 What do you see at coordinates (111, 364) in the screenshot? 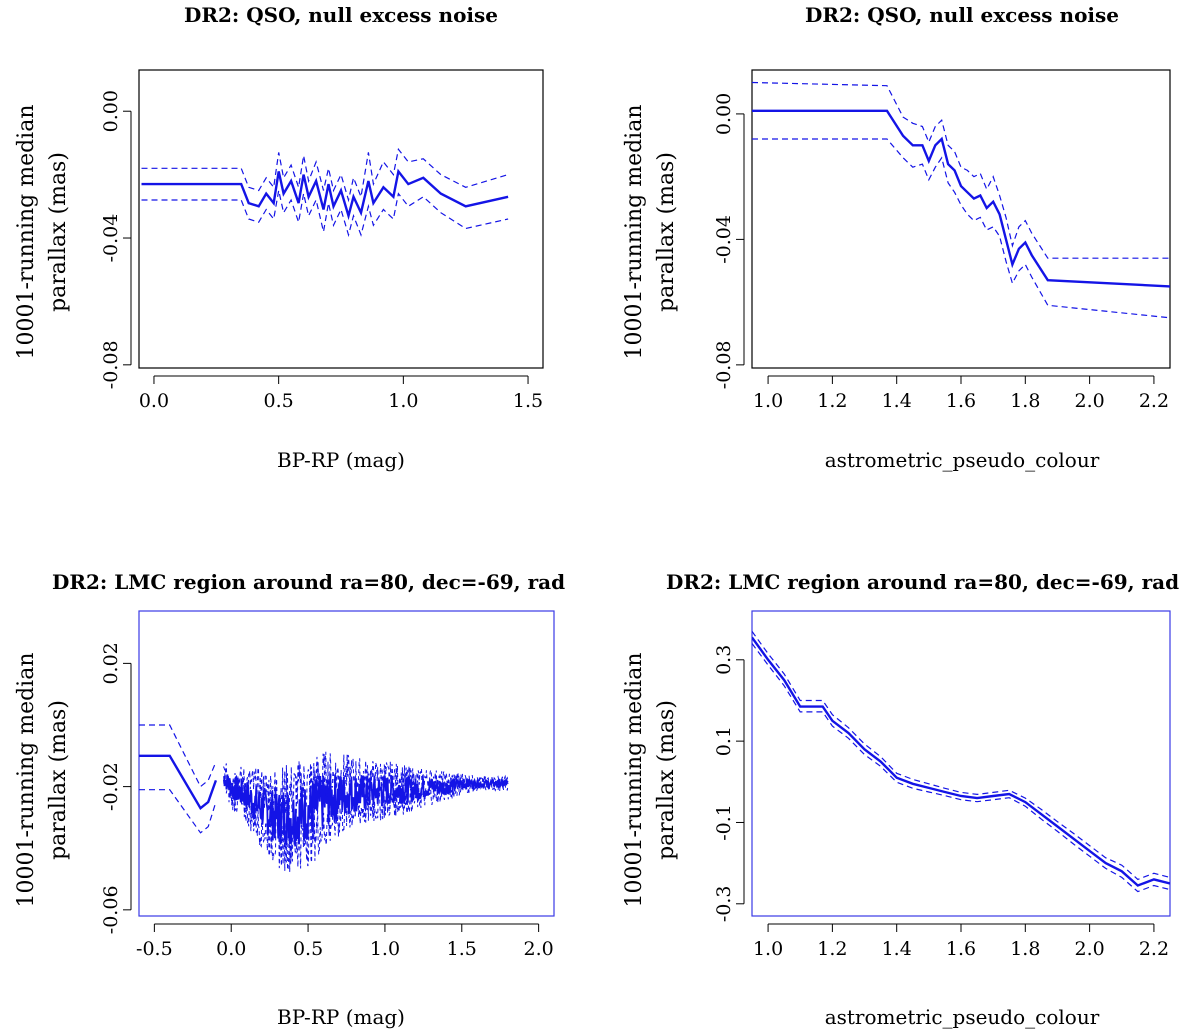
I see `panel-1-y-tick-label: -0.08` at bounding box center [111, 364].